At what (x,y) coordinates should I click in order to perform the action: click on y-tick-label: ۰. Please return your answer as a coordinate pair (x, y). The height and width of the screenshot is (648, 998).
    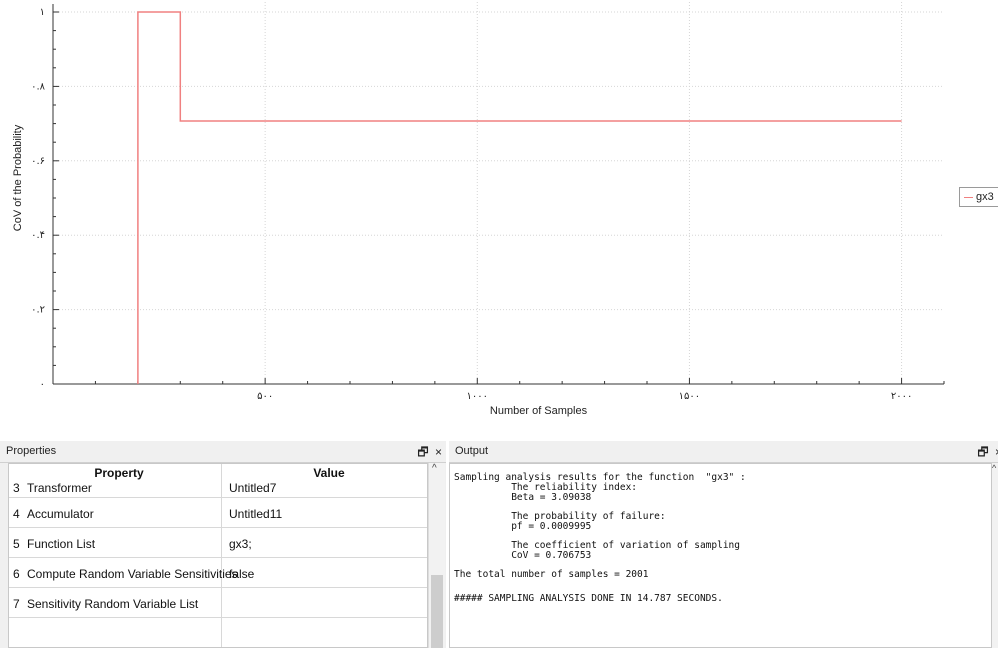
    Looking at the image, I should click on (42, 384).